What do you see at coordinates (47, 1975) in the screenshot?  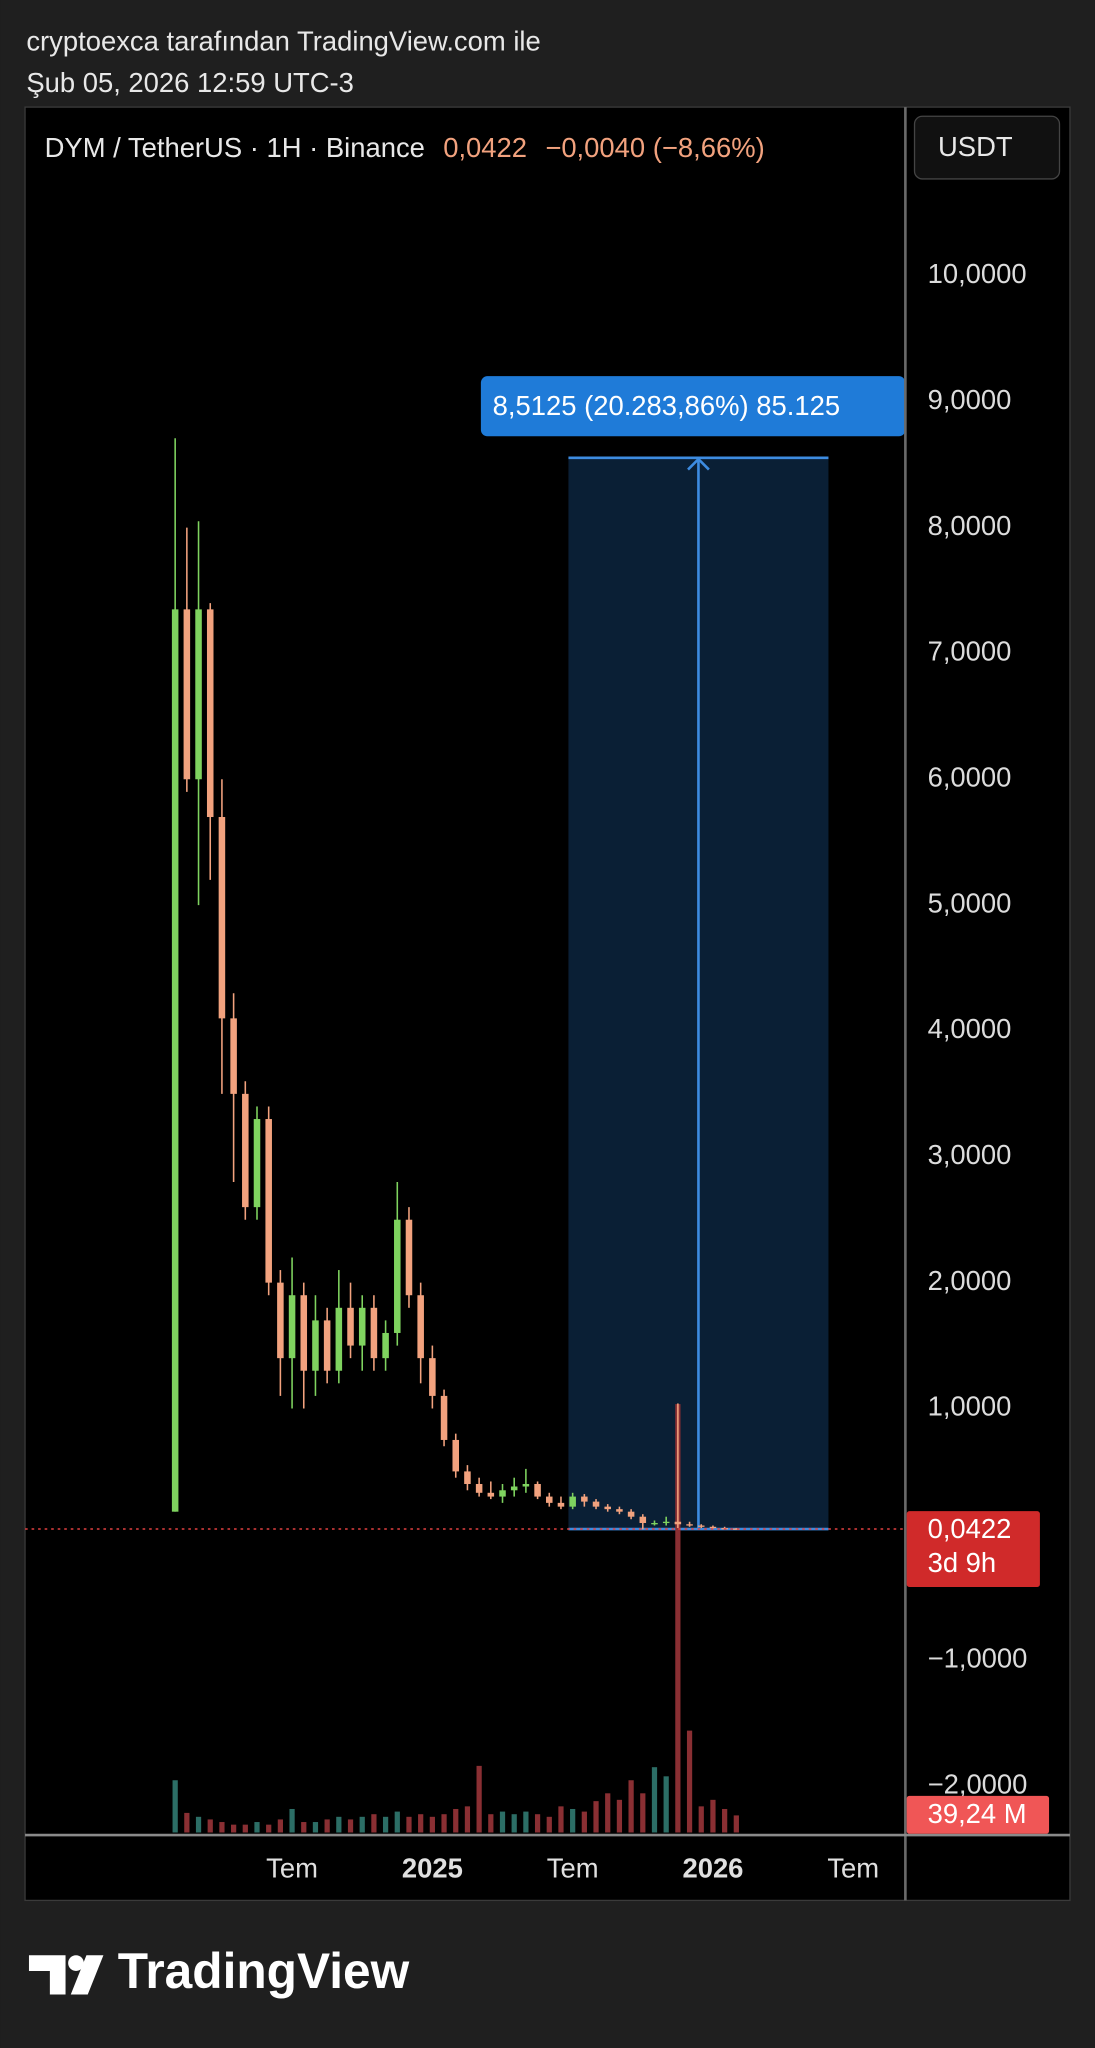 I see `logo-mark` at bounding box center [47, 1975].